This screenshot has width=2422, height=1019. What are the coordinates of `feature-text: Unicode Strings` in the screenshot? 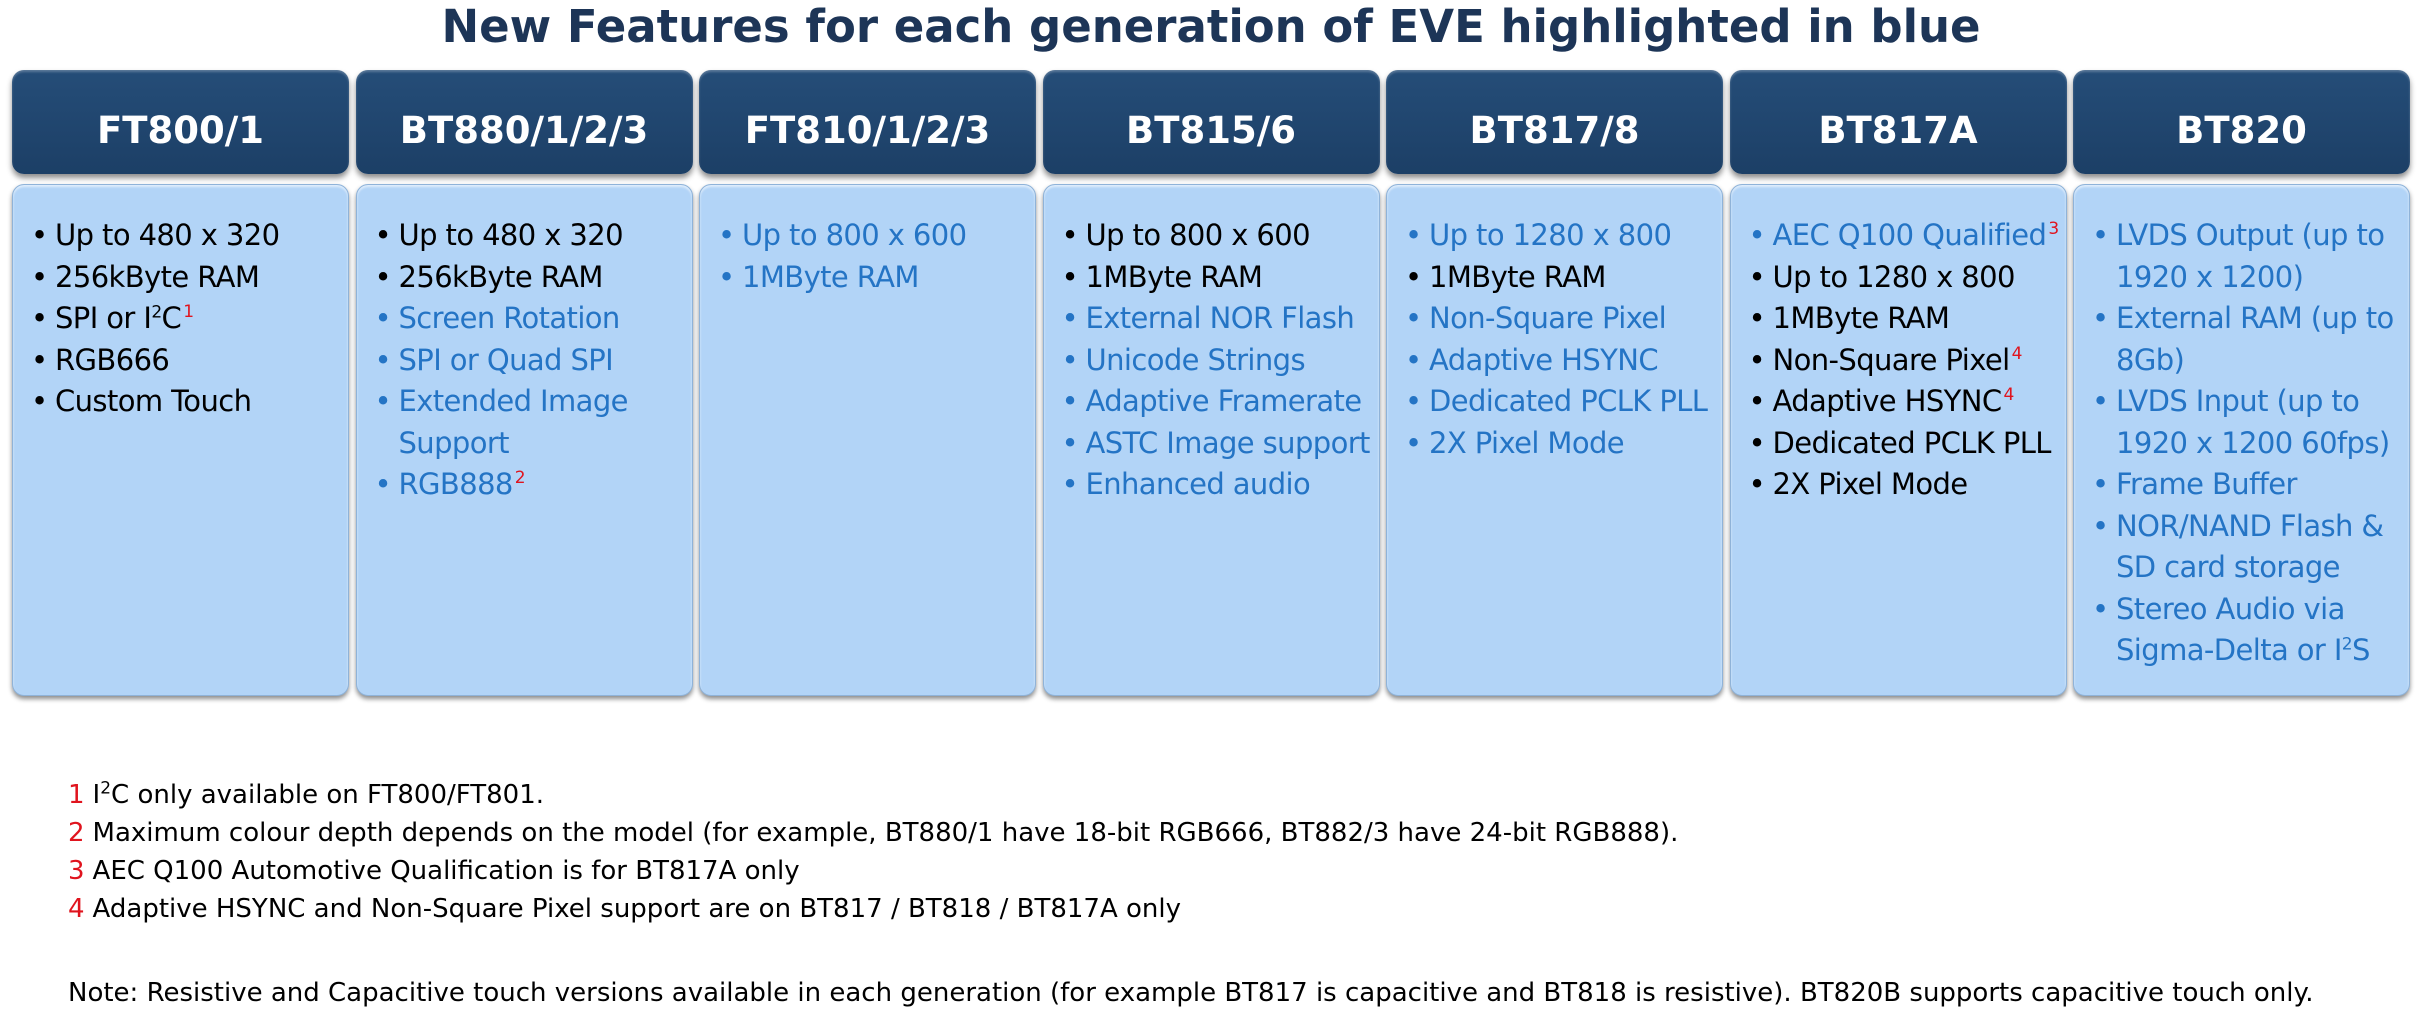 It's located at (1195, 359).